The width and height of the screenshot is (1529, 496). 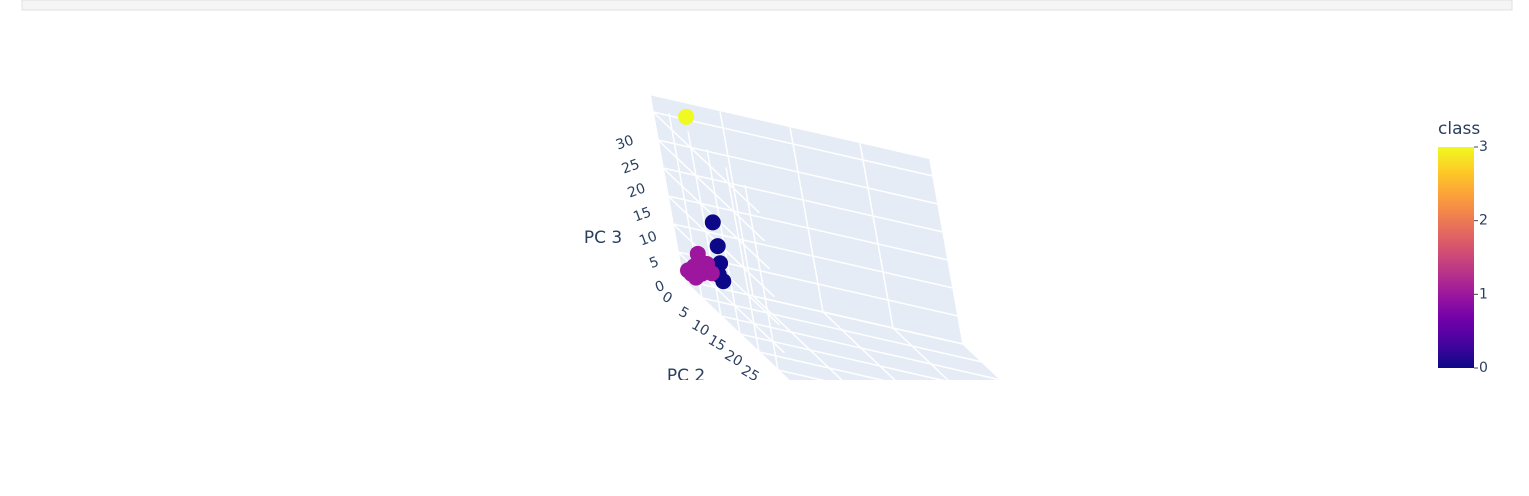 I want to click on colorbar-gradient, so click(x=1456, y=257).